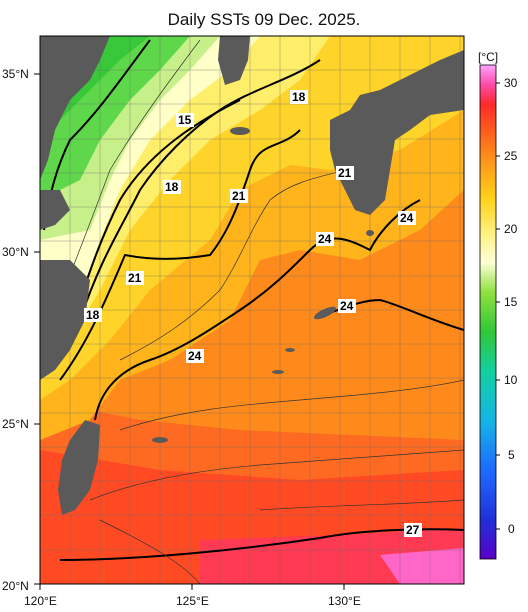 This screenshot has width=528, height=612. Describe the element at coordinates (345, 173) in the screenshot. I see `isotherm-label-21b: 21` at that location.